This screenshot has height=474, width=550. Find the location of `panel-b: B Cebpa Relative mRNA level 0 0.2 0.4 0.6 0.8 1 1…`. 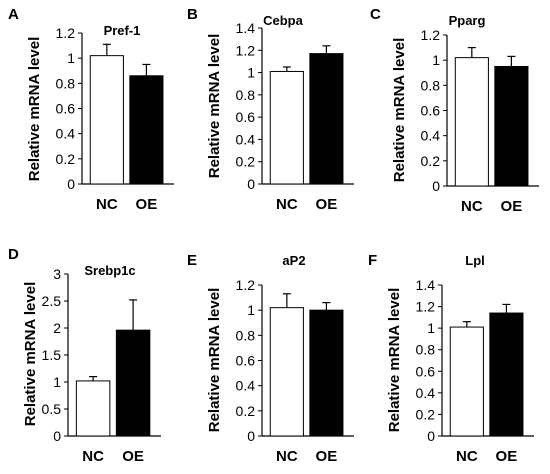

panel-b: B Cebpa Relative mRNA level 0 0.2 0.4 0.6 0.8 1 1… is located at coordinates (270, 109).